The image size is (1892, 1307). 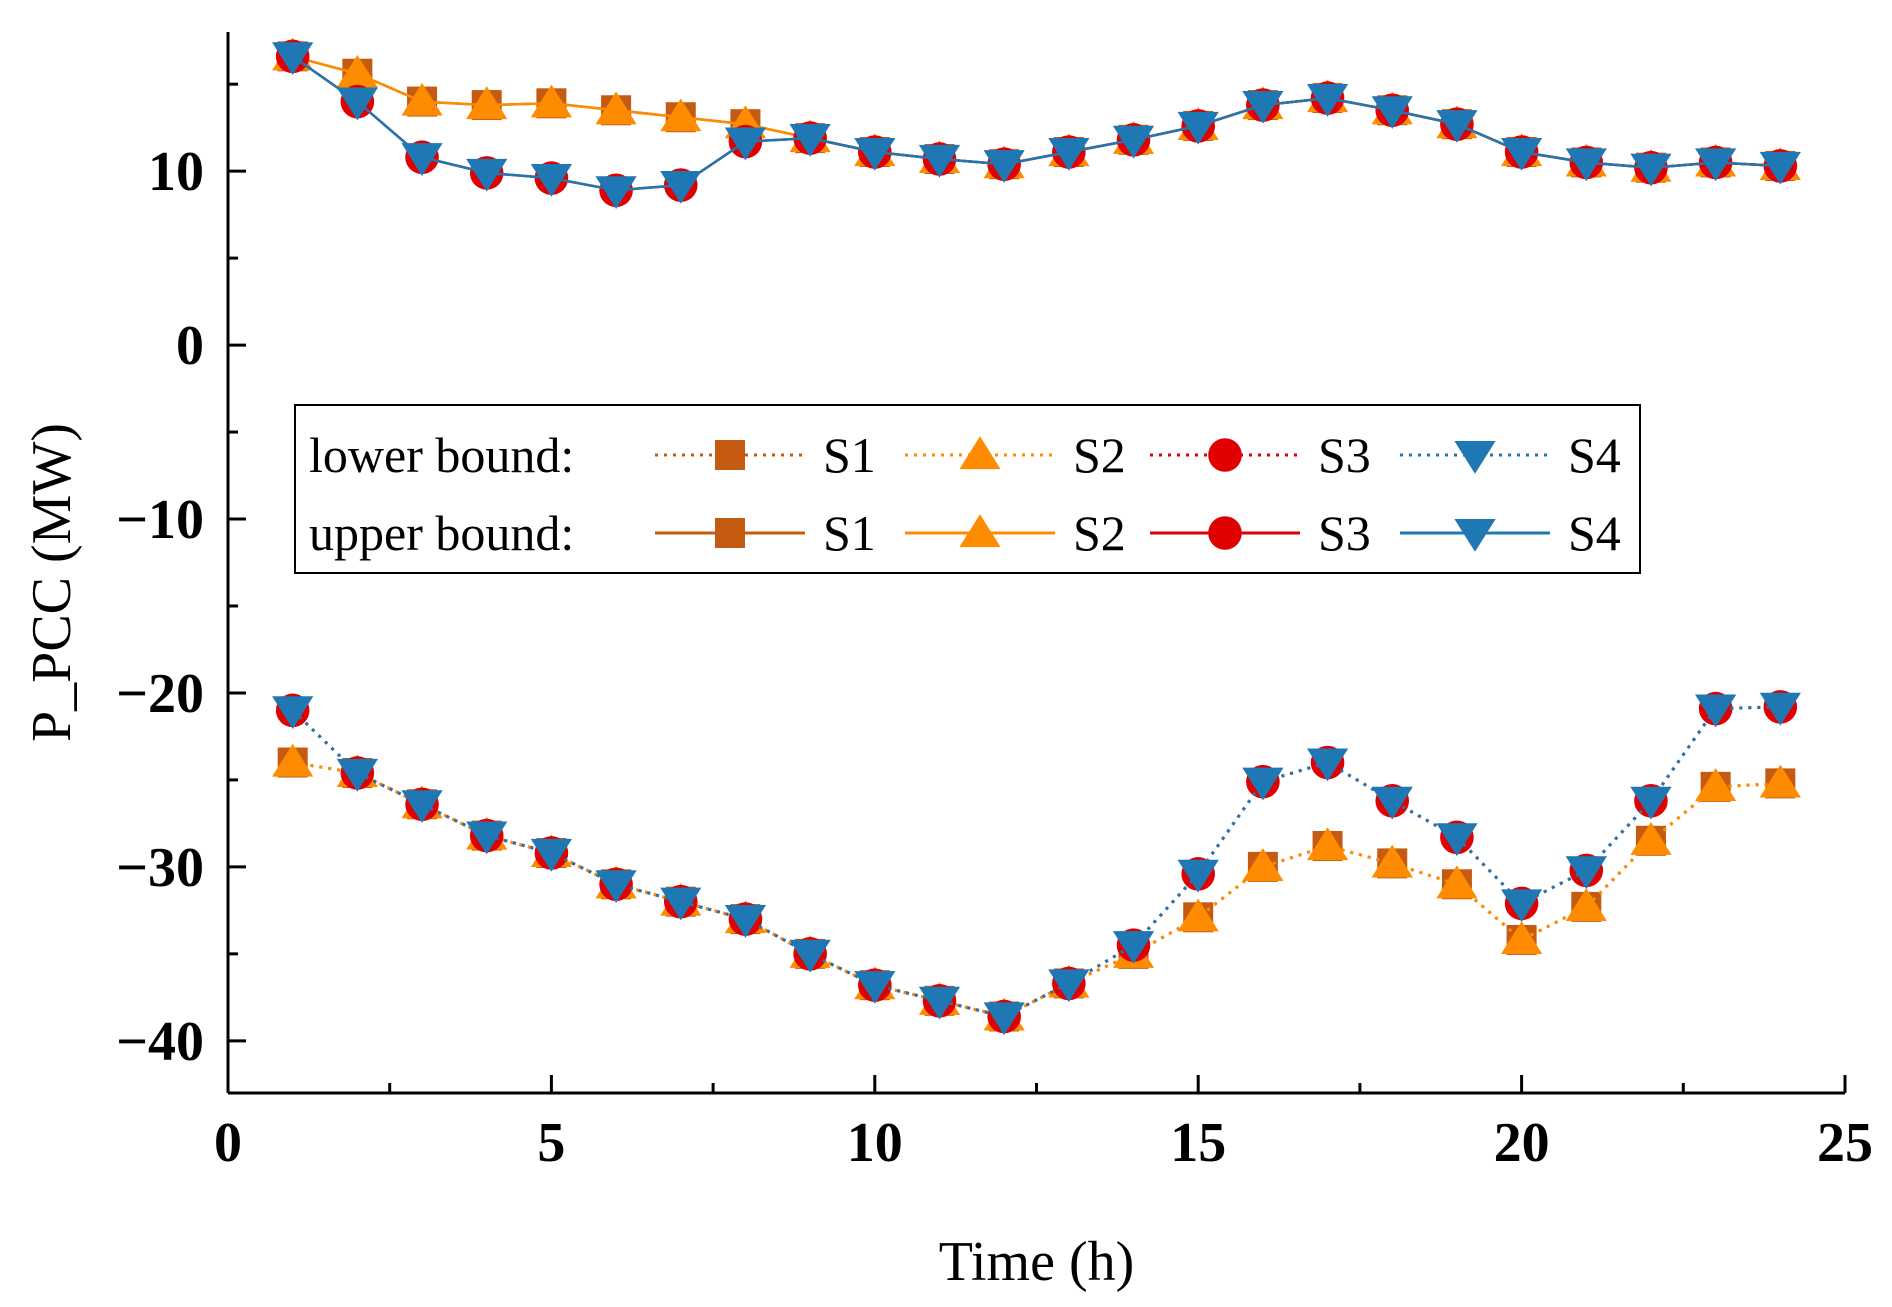 What do you see at coordinates (1522, 1143) in the screenshot?
I see `x-tick-label: 20` at bounding box center [1522, 1143].